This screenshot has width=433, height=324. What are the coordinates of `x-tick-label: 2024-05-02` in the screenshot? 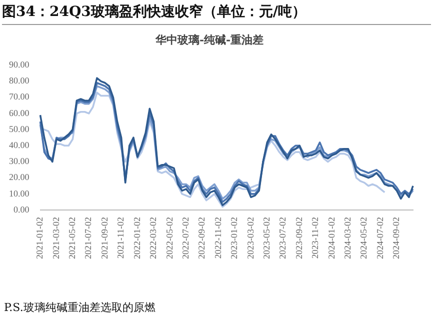 It's located at (363, 238).